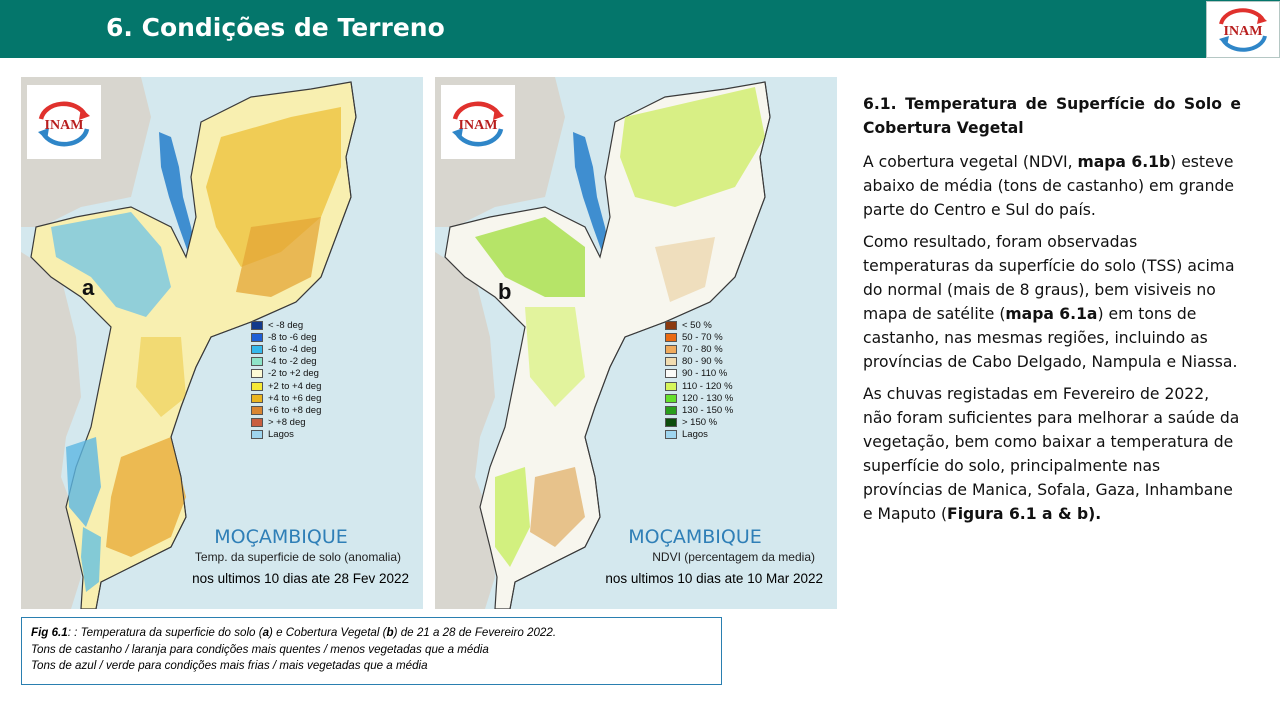  I want to click on legend-label: < -8 deg, so click(286, 325).